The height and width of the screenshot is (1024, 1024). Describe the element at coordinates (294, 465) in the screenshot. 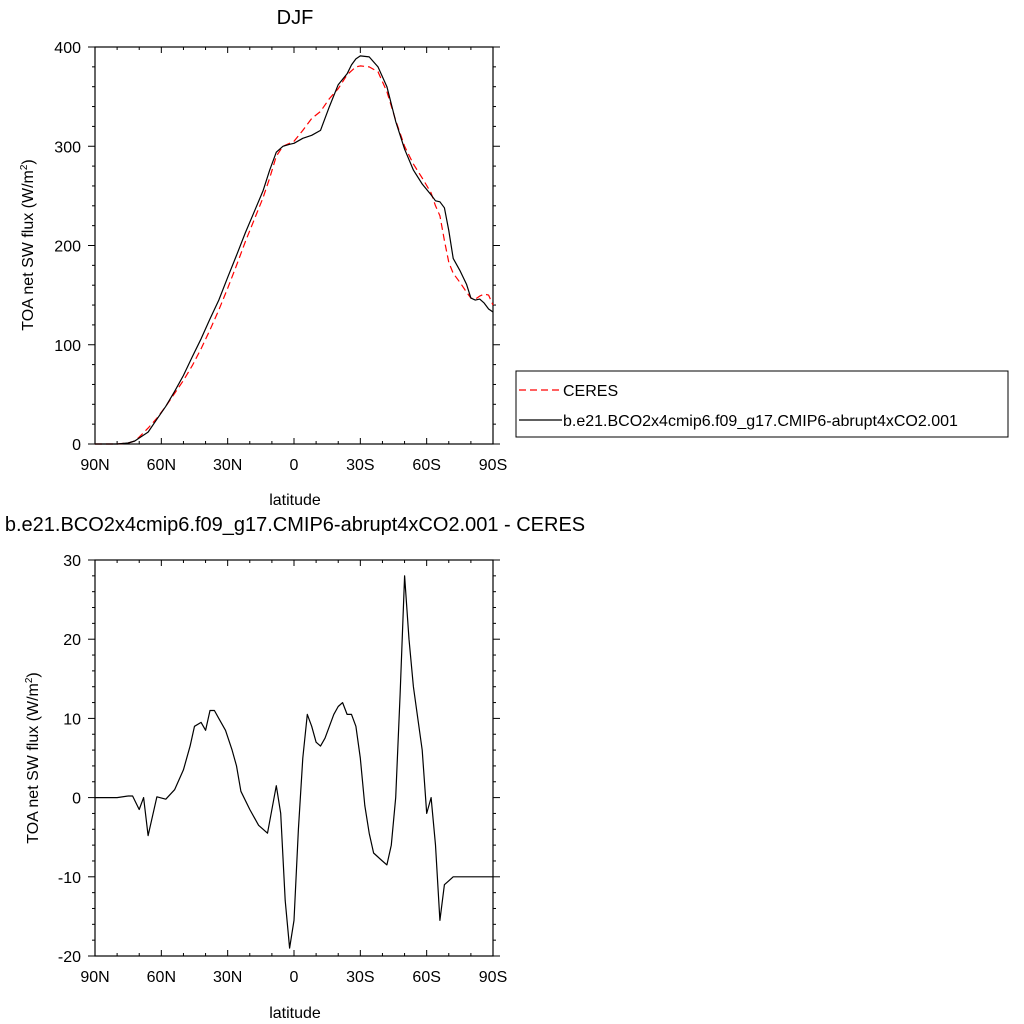

I see `top-x-tick-label: 0` at that location.